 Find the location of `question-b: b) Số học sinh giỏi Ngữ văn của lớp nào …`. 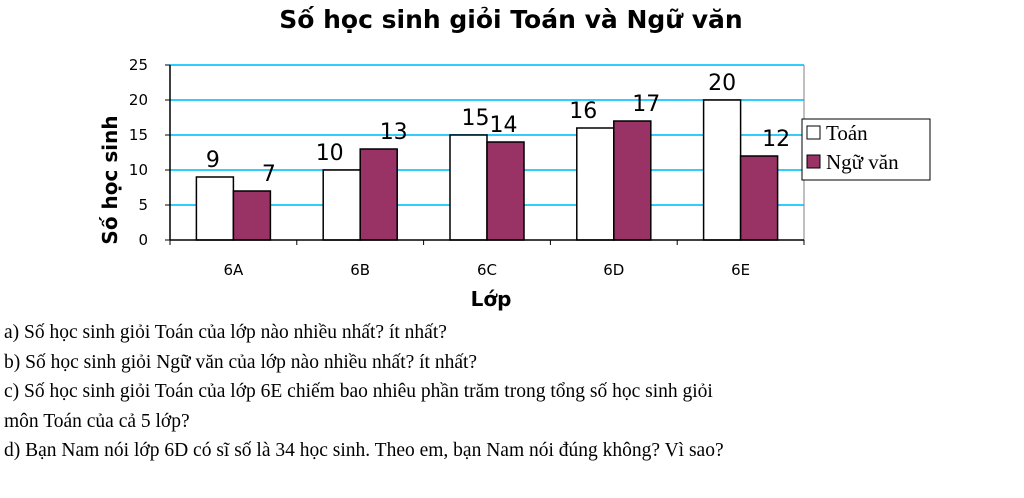

question-b: b) Số học sinh giỏi Ngữ văn của lớp nào … is located at coordinates (241, 362).